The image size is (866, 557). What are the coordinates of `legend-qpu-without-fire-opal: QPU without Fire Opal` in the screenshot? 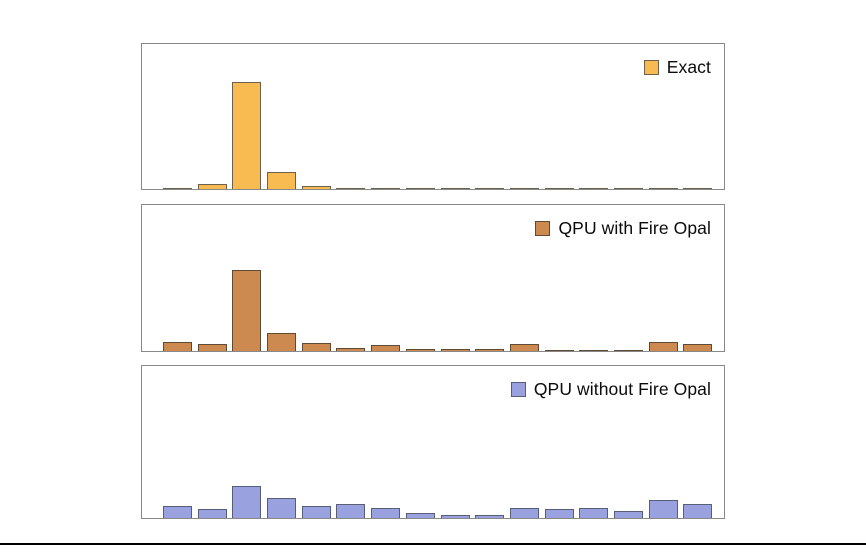 It's located at (610, 389).